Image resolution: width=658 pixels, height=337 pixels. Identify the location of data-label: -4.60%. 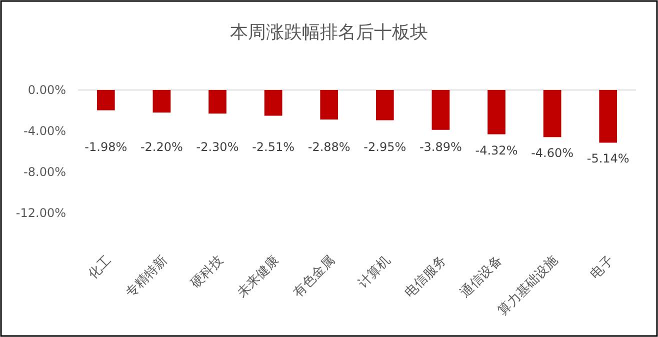
(552, 153).